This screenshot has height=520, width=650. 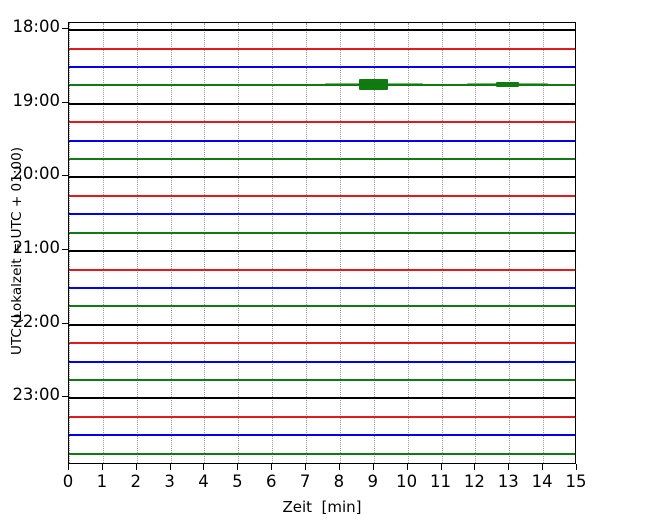 I want to click on y-tick-label: 21:00, so click(x=36, y=248).